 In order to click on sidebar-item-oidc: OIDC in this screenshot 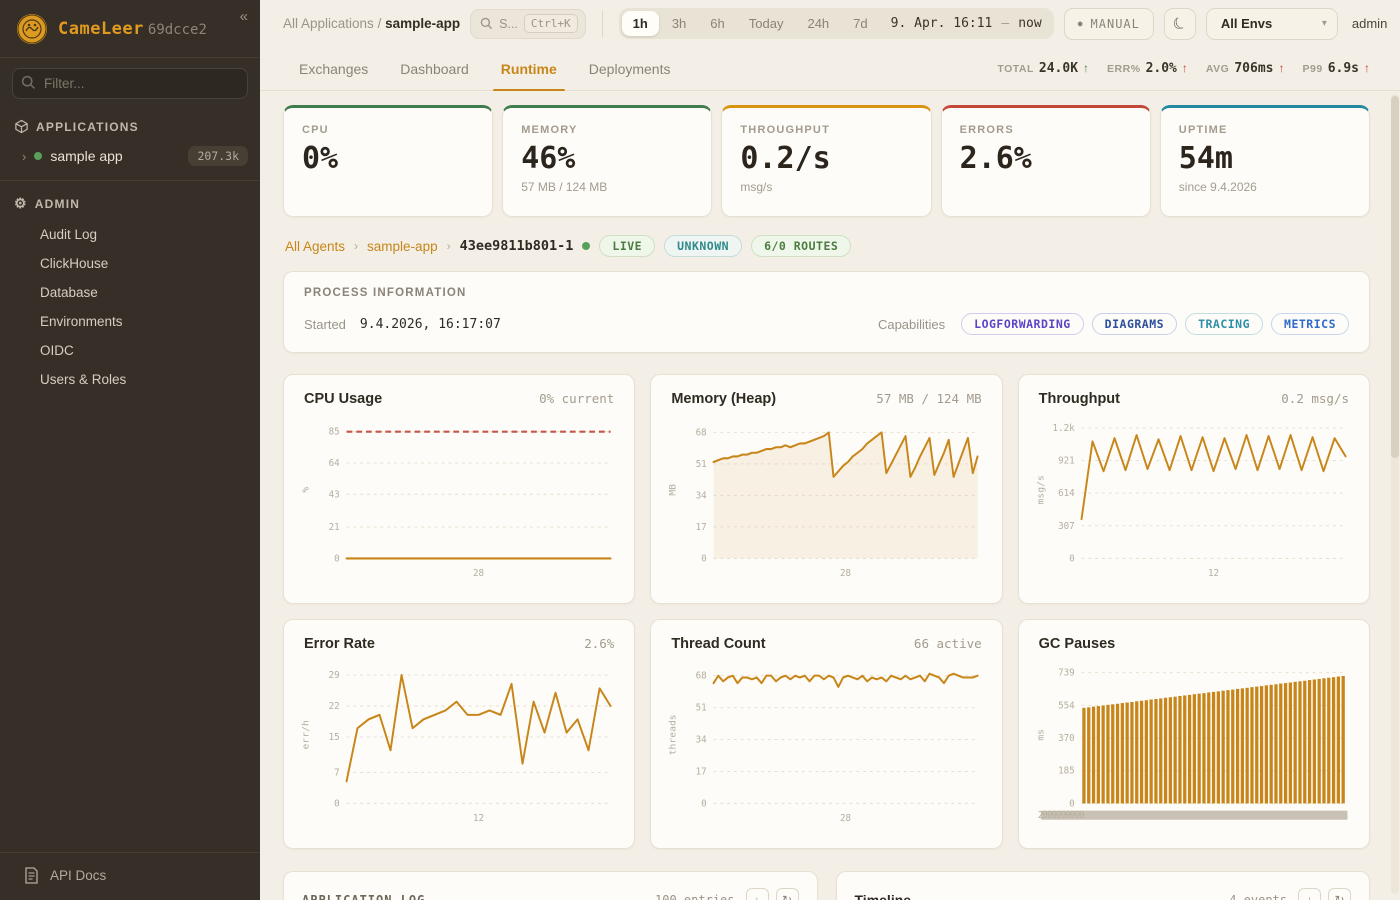, I will do `click(57, 350)`.